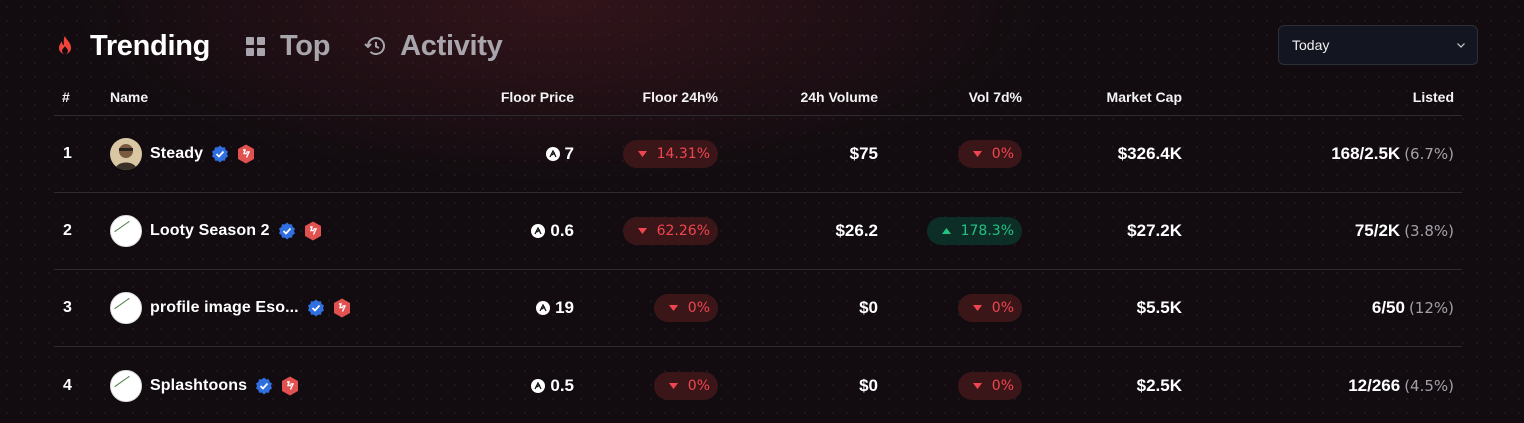 Image resolution: width=1524 pixels, height=423 pixels. What do you see at coordinates (305, 45) in the screenshot?
I see `tab-top-label: Top` at bounding box center [305, 45].